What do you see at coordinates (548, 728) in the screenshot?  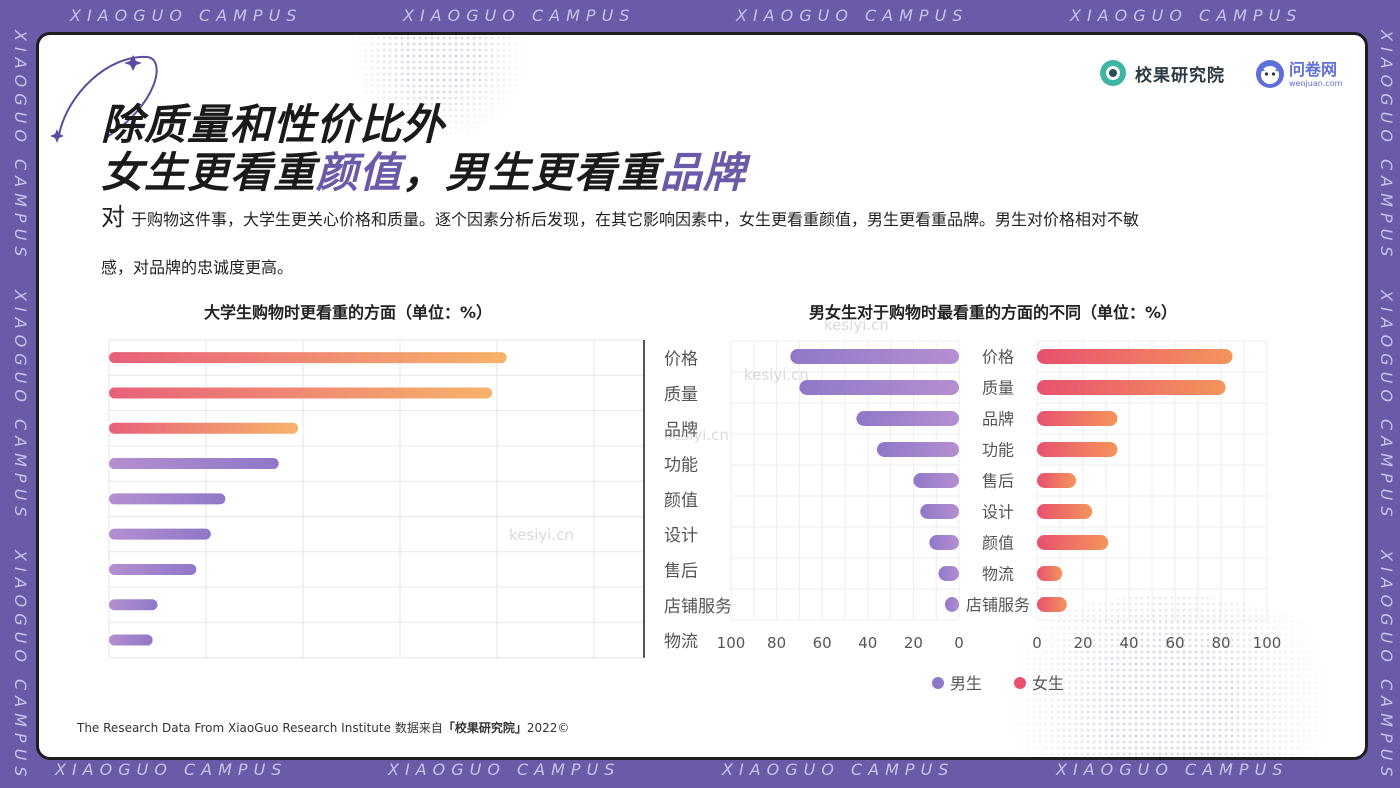 I see `footer-year: 2022©` at bounding box center [548, 728].